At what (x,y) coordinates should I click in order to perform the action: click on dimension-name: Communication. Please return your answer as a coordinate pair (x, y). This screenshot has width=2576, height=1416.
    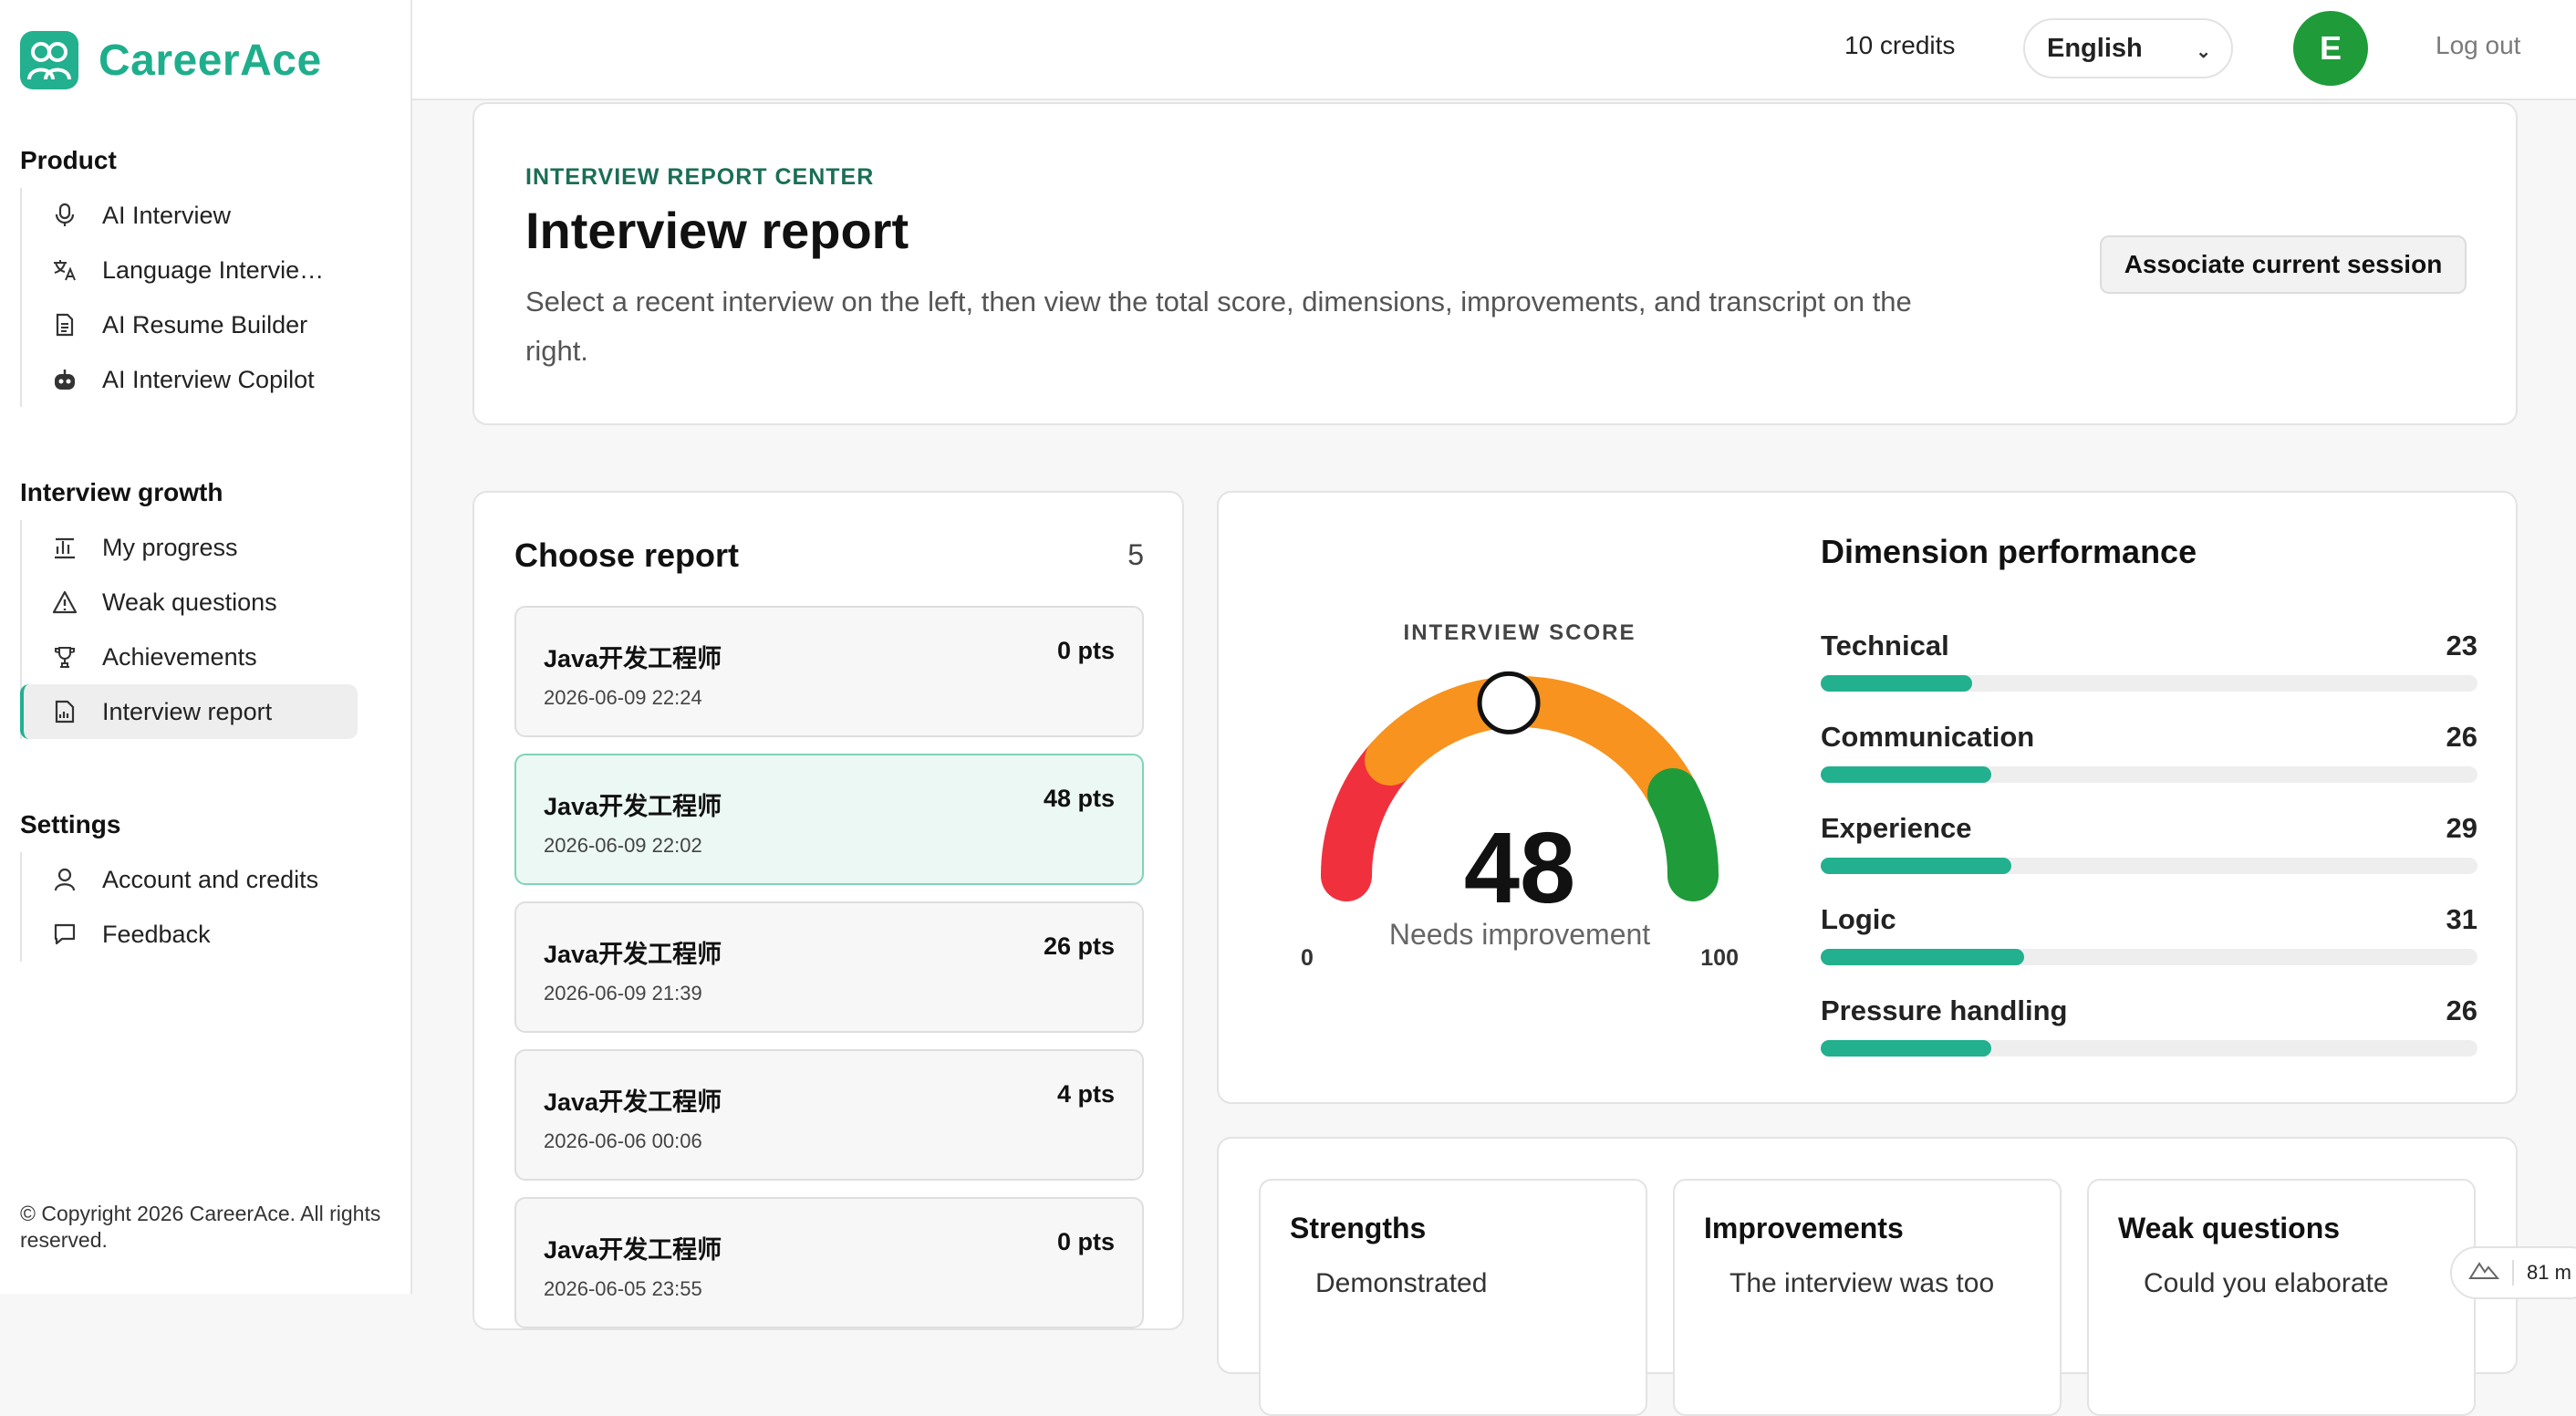
    Looking at the image, I should click on (1928, 737).